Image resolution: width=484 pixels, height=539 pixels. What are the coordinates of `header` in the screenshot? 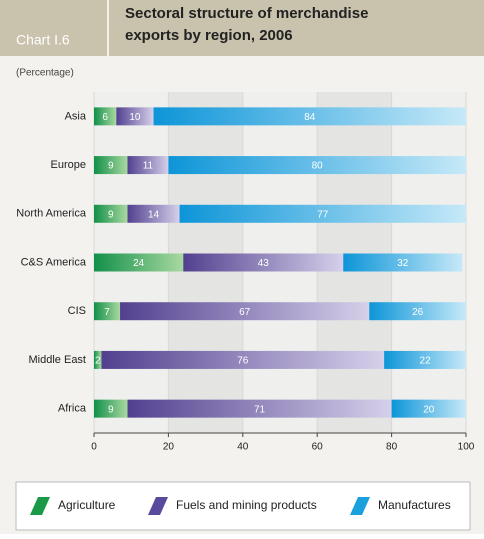 It's located at (242, 28).